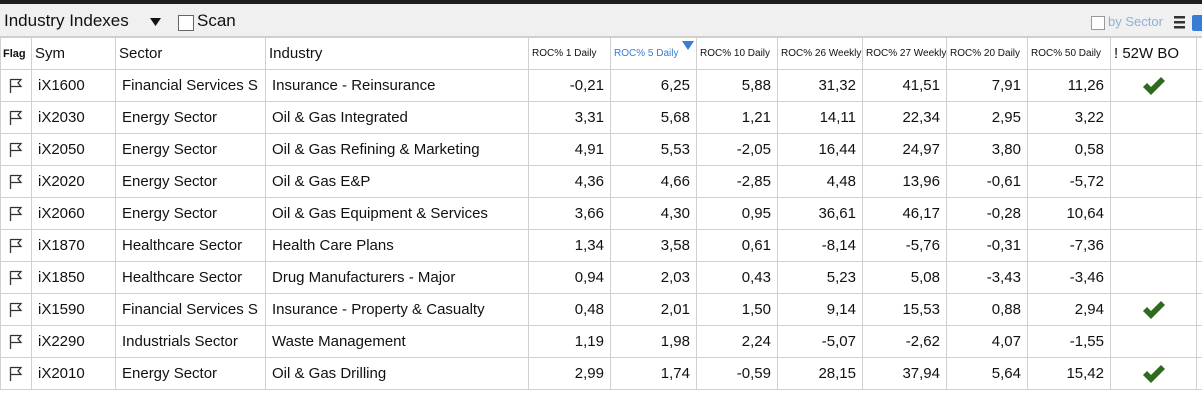 The width and height of the screenshot is (1202, 400). What do you see at coordinates (16, 53) in the screenshot?
I see `column-header: Flag` at bounding box center [16, 53].